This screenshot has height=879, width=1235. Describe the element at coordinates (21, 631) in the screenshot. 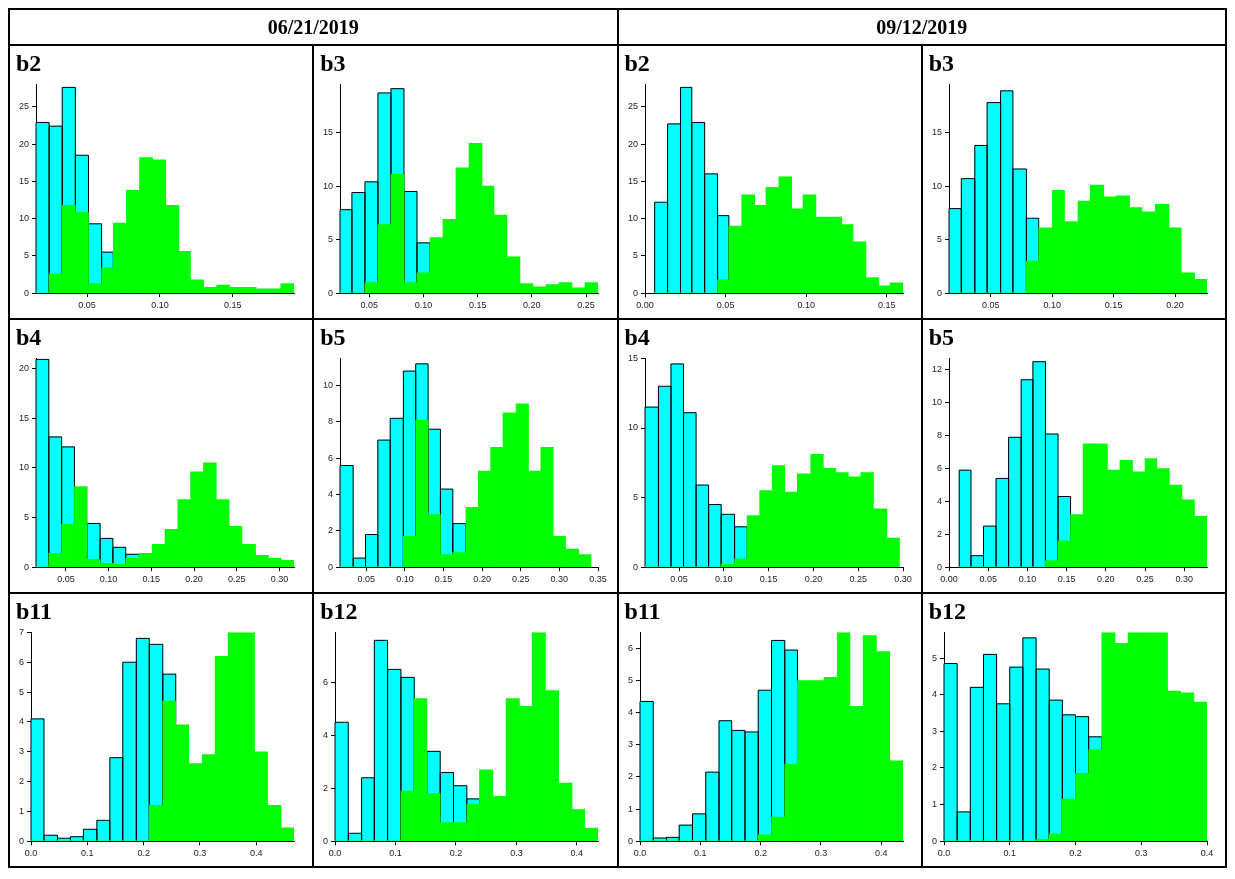

I see `y-tick-label: 7` at that location.